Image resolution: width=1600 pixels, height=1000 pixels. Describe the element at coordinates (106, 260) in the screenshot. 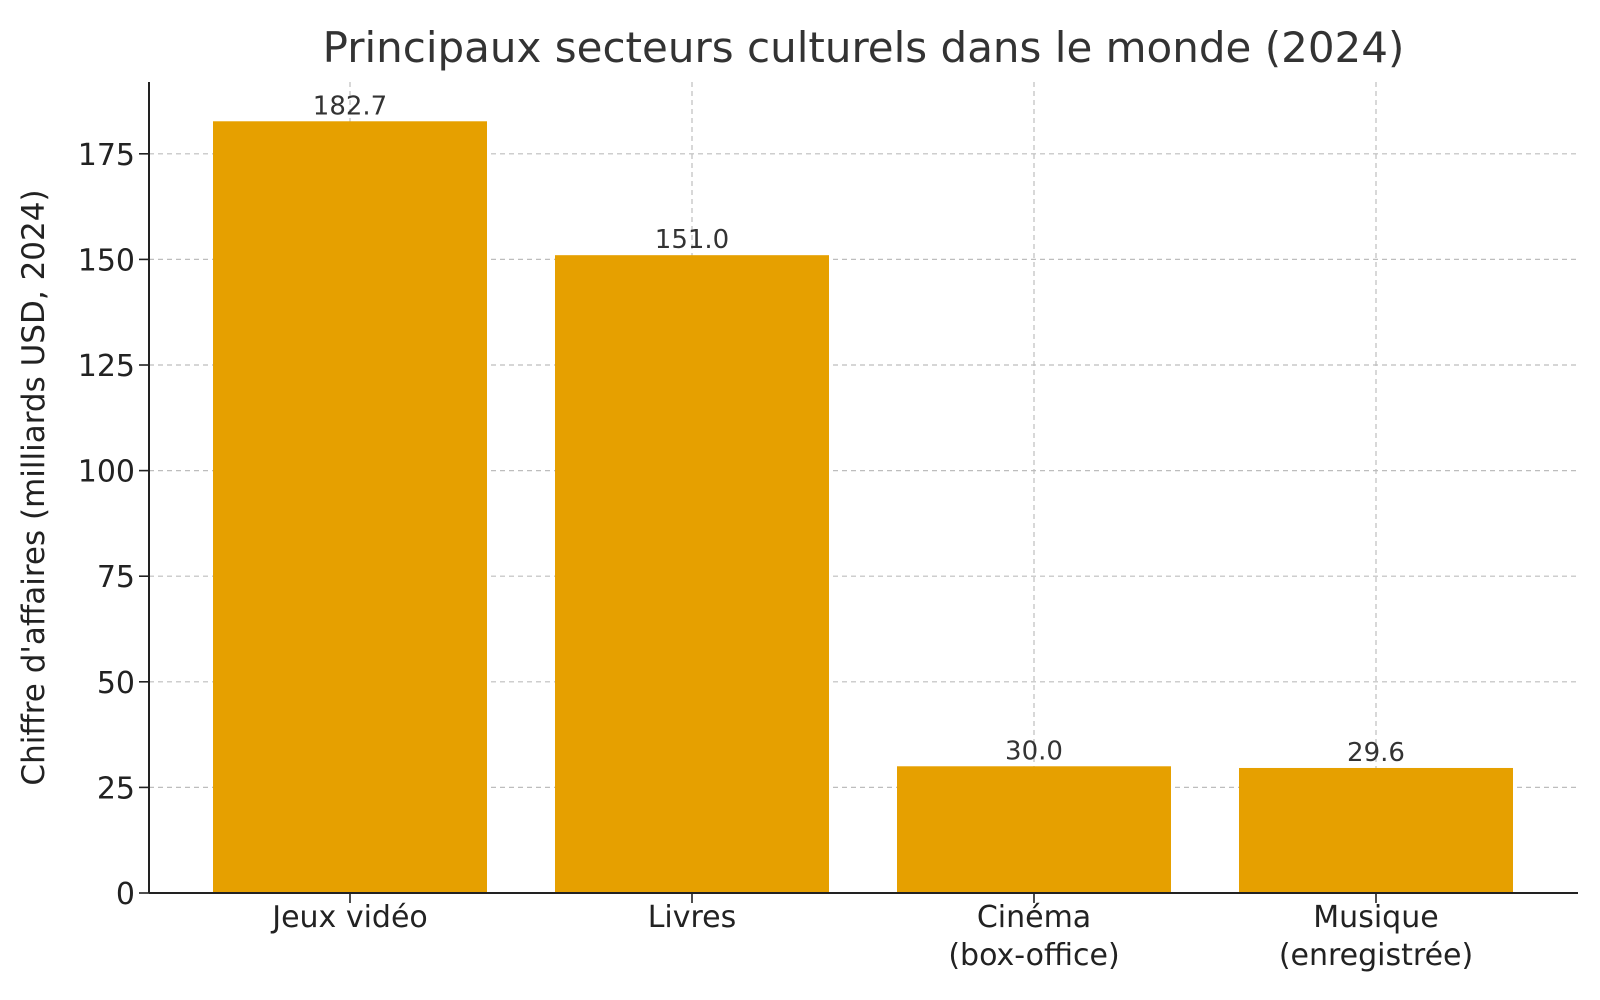

I see `y-tick-label: 150` at that location.